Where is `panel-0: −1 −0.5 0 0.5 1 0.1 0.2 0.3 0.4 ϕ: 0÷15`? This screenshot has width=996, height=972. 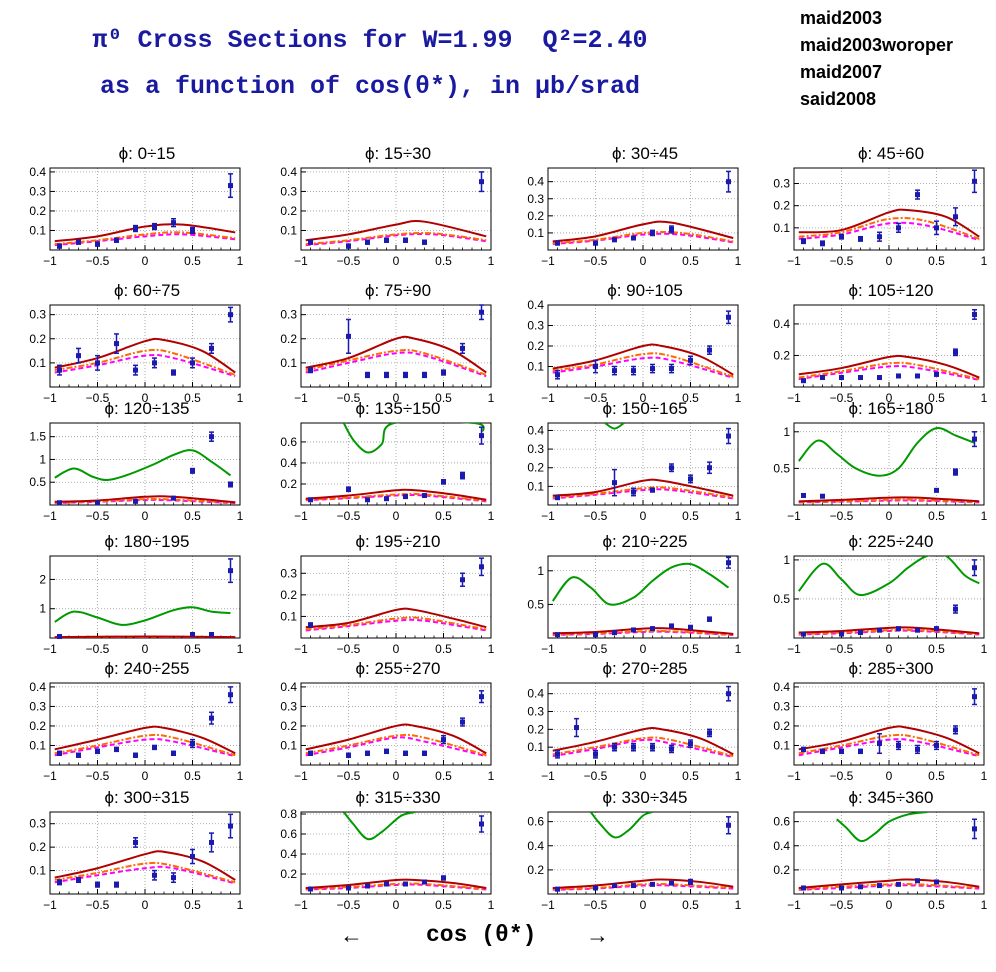 panel-0: −1 −0.5 0 0.5 1 0.1 0.2 0.3 0.4 ϕ: 0÷15 is located at coordinates (126, 228).